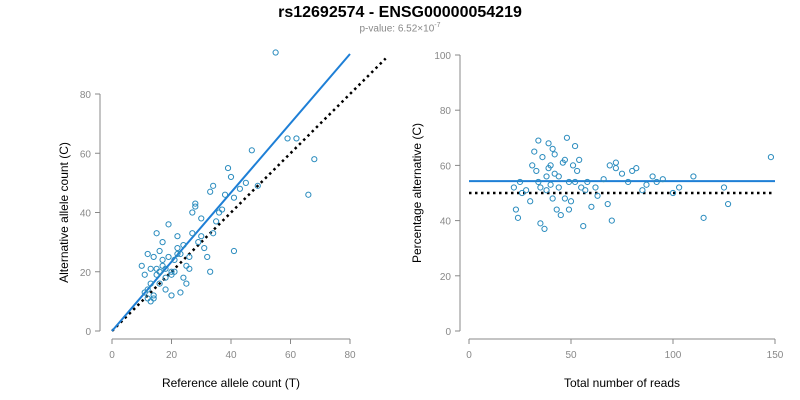  Describe the element at coordinates (350, 355) in the screenshot. I see `x-tick-label: 80` at that location.